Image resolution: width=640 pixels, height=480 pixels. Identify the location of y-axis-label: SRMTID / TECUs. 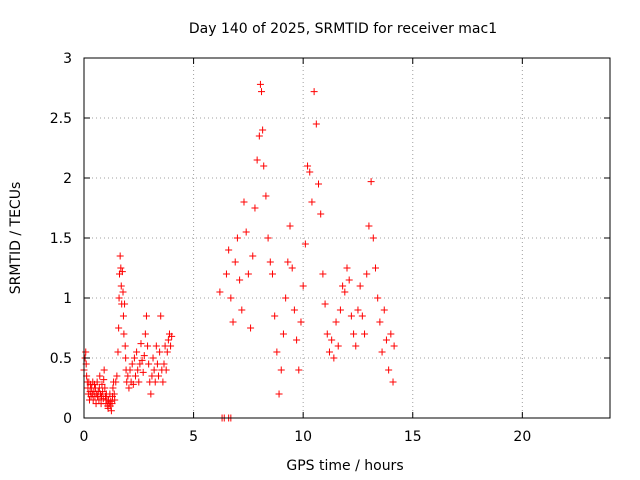
(16, 238).